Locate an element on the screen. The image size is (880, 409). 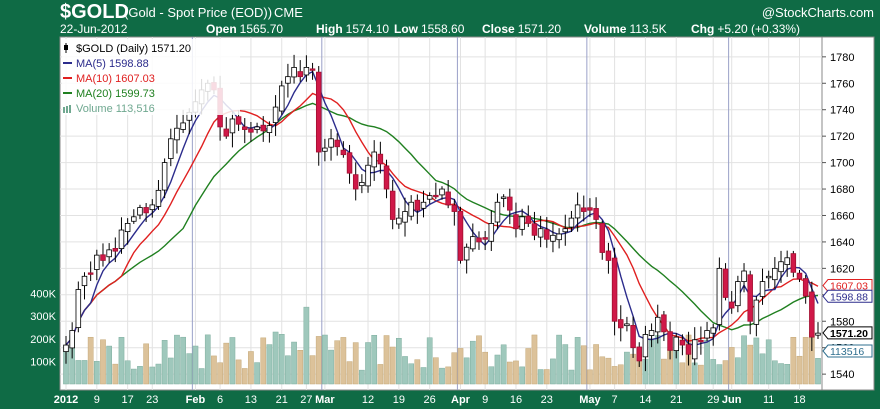
volume-tick-label: 200K is located at coordinates (43, 340).